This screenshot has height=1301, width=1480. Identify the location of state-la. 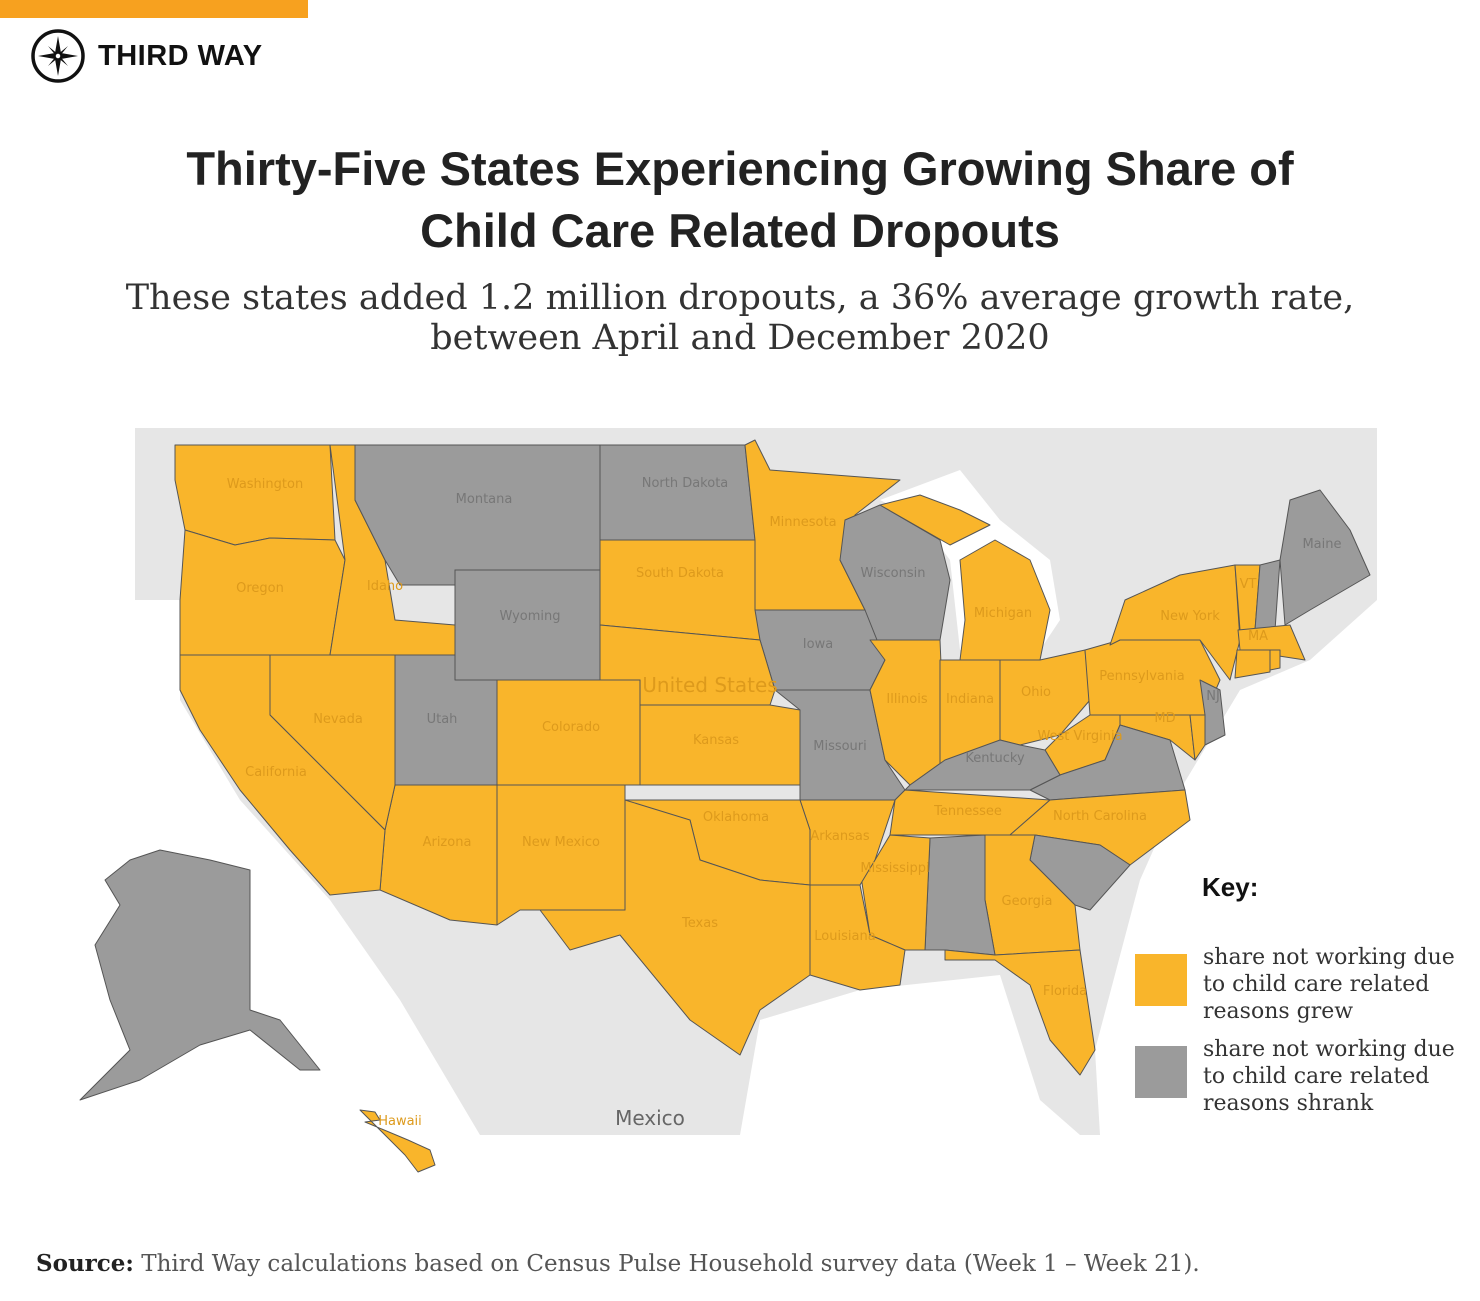
(857, 937).